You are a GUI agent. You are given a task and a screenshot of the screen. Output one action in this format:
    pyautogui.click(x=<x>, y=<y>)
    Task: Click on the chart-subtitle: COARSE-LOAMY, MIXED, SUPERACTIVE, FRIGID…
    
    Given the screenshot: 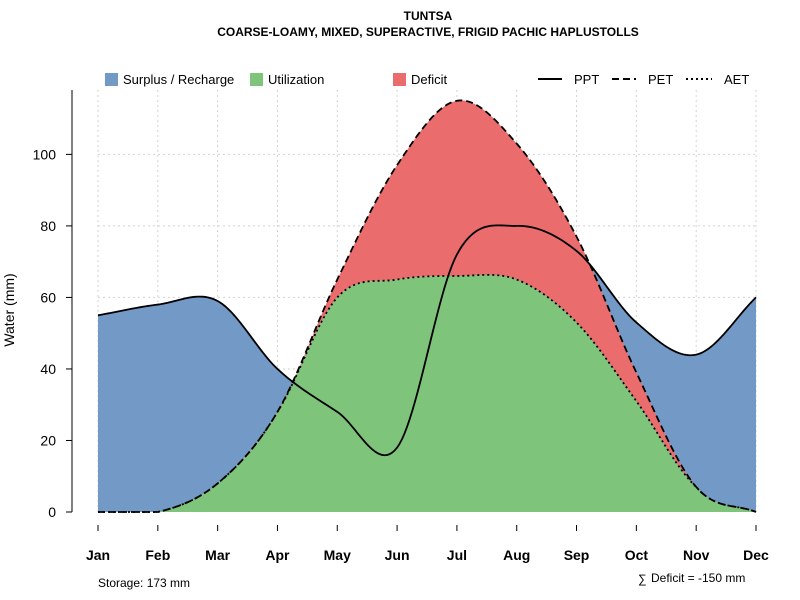 What is the action you would take?
    pyautogui.click(x=428, y=32)
    